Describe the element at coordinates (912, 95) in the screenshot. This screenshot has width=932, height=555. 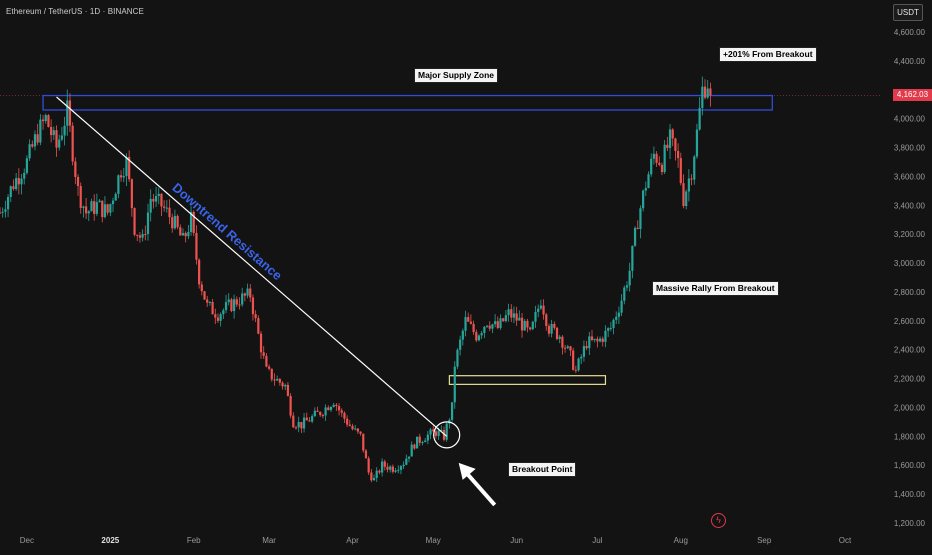
I see `last-price-tag: 4,162.03` at that location.